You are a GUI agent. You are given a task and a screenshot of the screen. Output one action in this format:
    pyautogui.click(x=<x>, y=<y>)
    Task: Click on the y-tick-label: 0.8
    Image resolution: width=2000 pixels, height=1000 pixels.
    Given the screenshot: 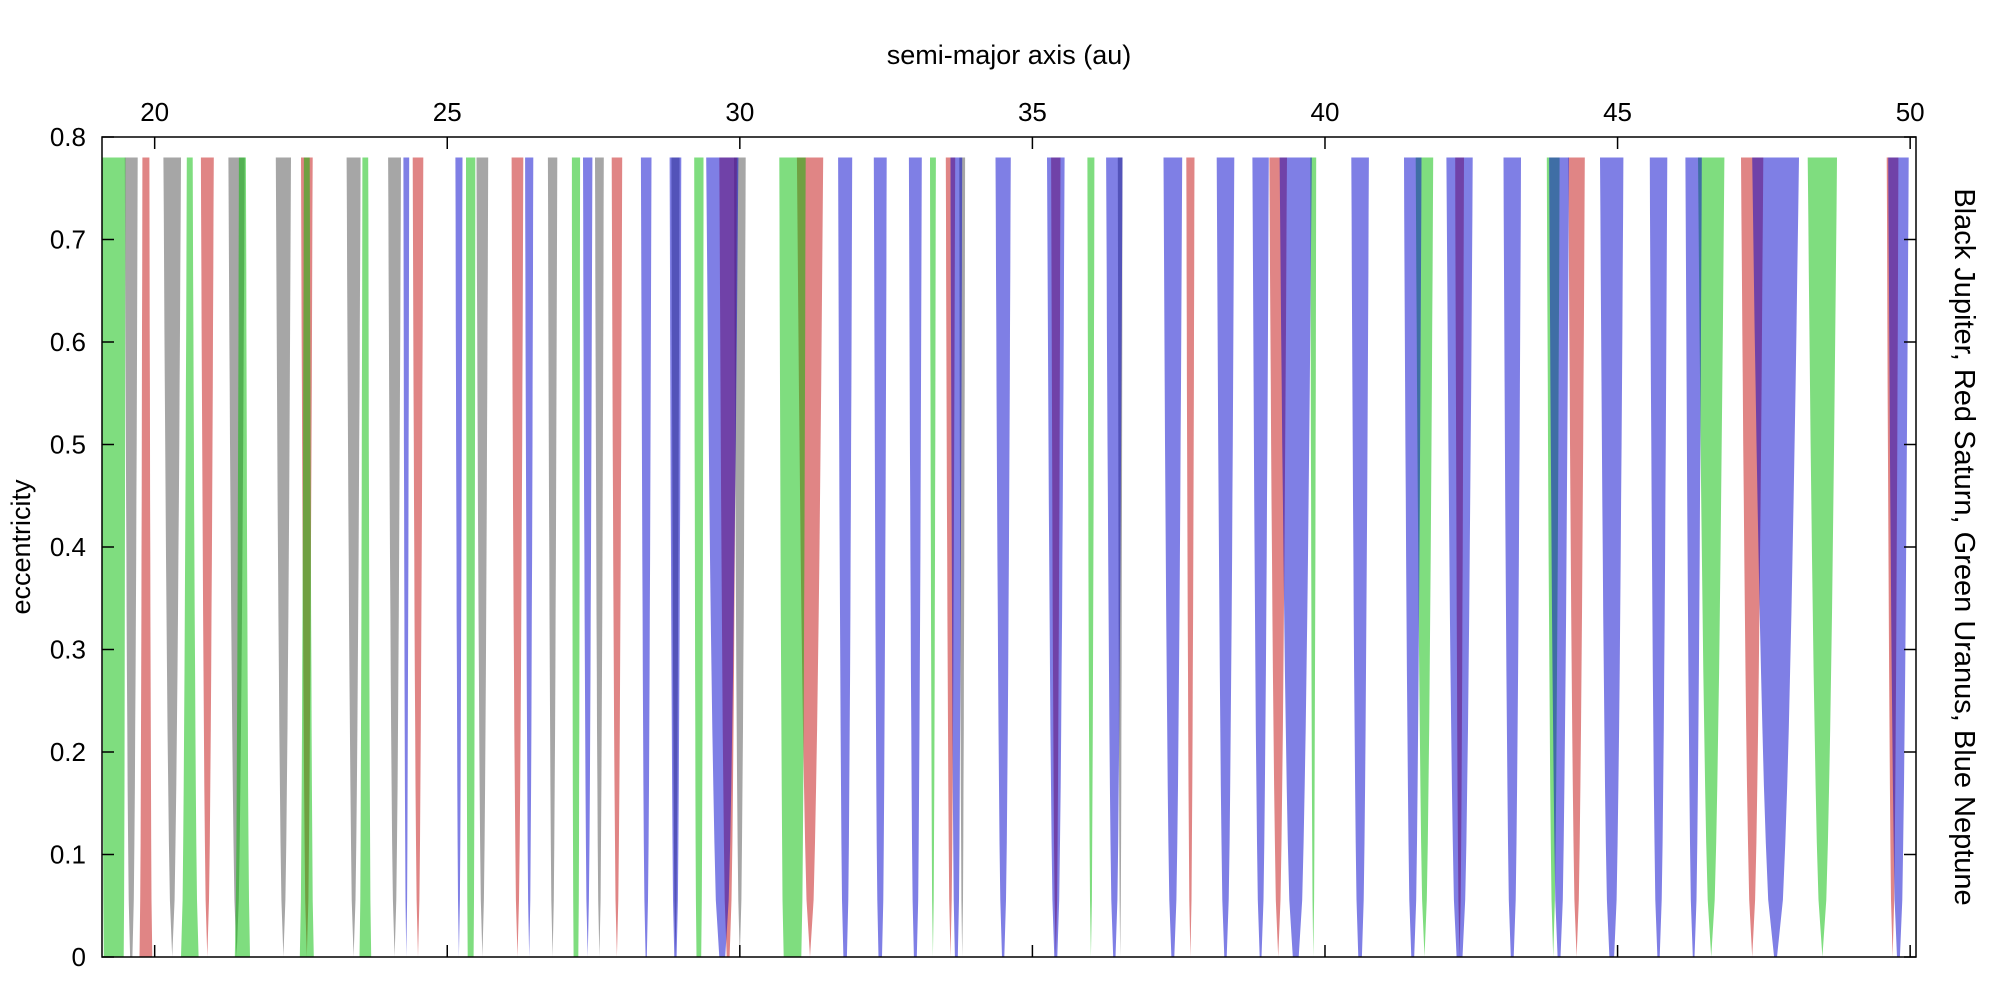 What is the action you would take?
    pyautogui.click(x=68, y=137)
    